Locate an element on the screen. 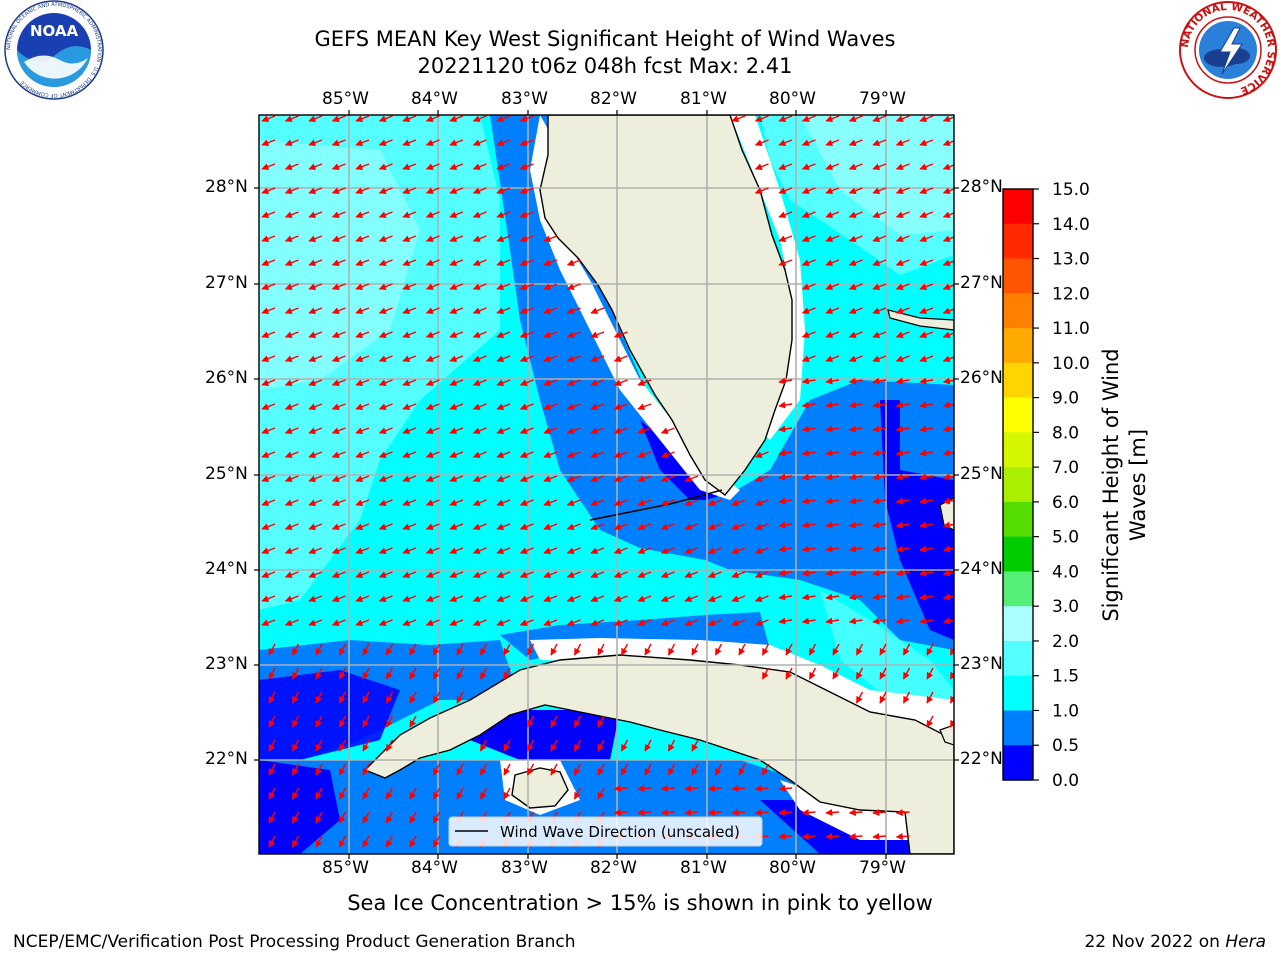  lon-bottom-4: 81°W is located at coordinates (703, 868).